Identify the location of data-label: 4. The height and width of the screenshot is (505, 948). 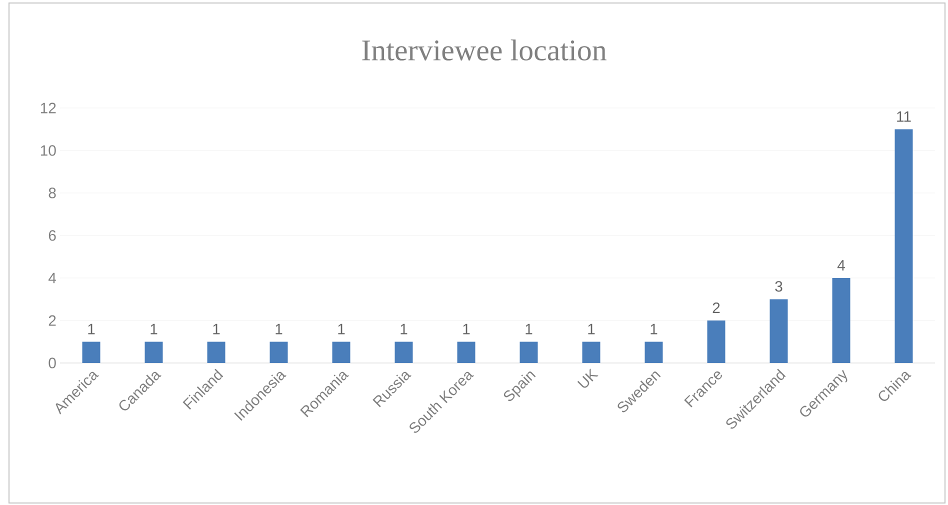
(841, 265).